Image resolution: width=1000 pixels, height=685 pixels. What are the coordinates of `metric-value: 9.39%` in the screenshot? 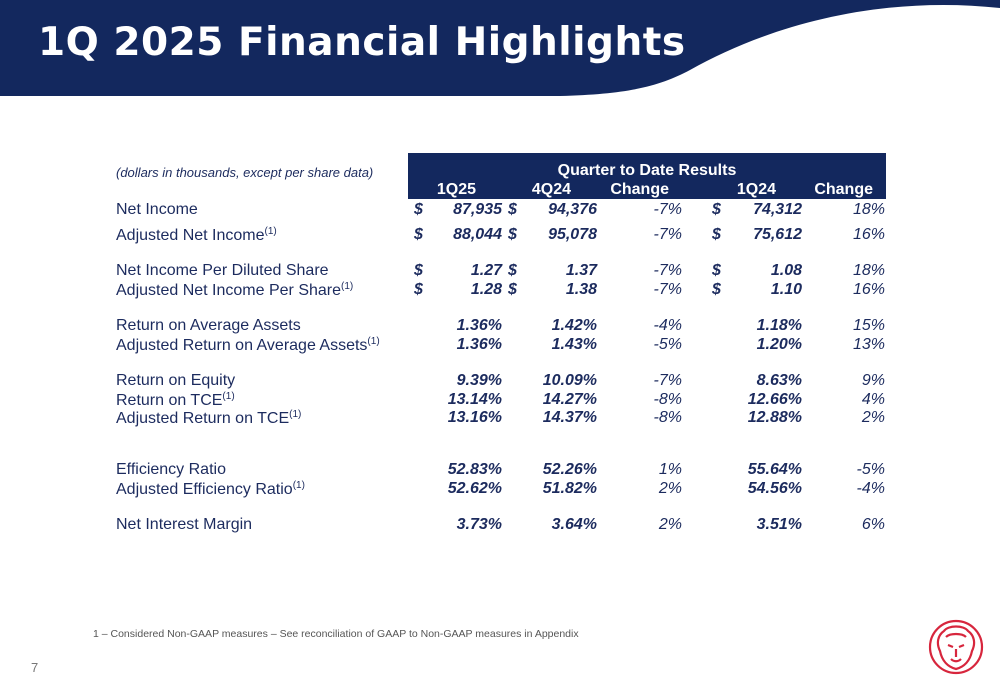 It's located at (479, 380).